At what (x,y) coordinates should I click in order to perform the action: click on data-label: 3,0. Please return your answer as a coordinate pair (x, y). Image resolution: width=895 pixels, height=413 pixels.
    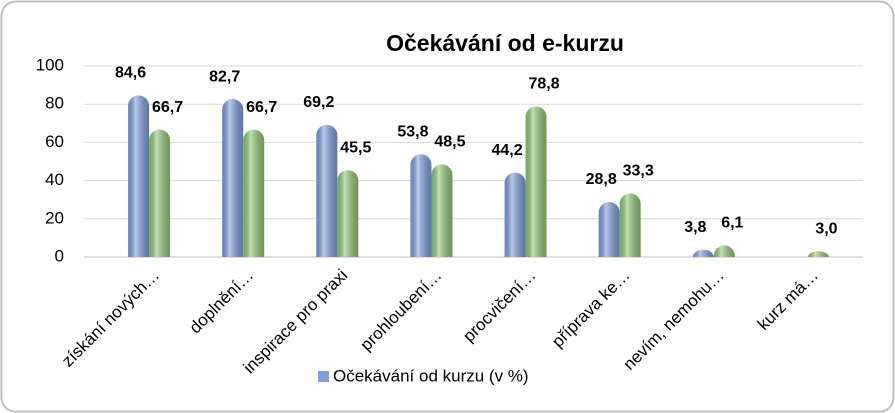
    Looking at the image, I should click on (826, 228).